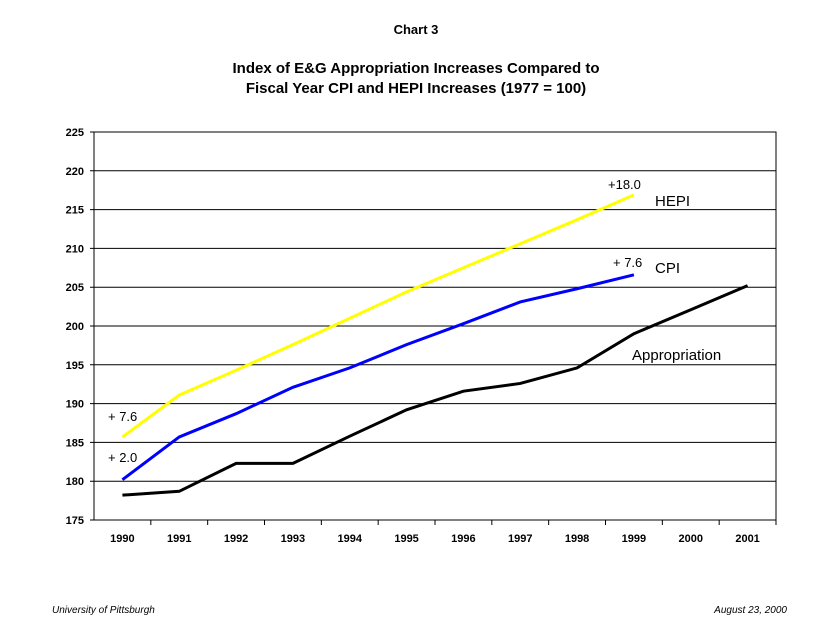 This screenshot has width=832, height=624. Describe the element at coordinates (75, 172) in the screenshot. I see `y-tick-label: 220` at that location.